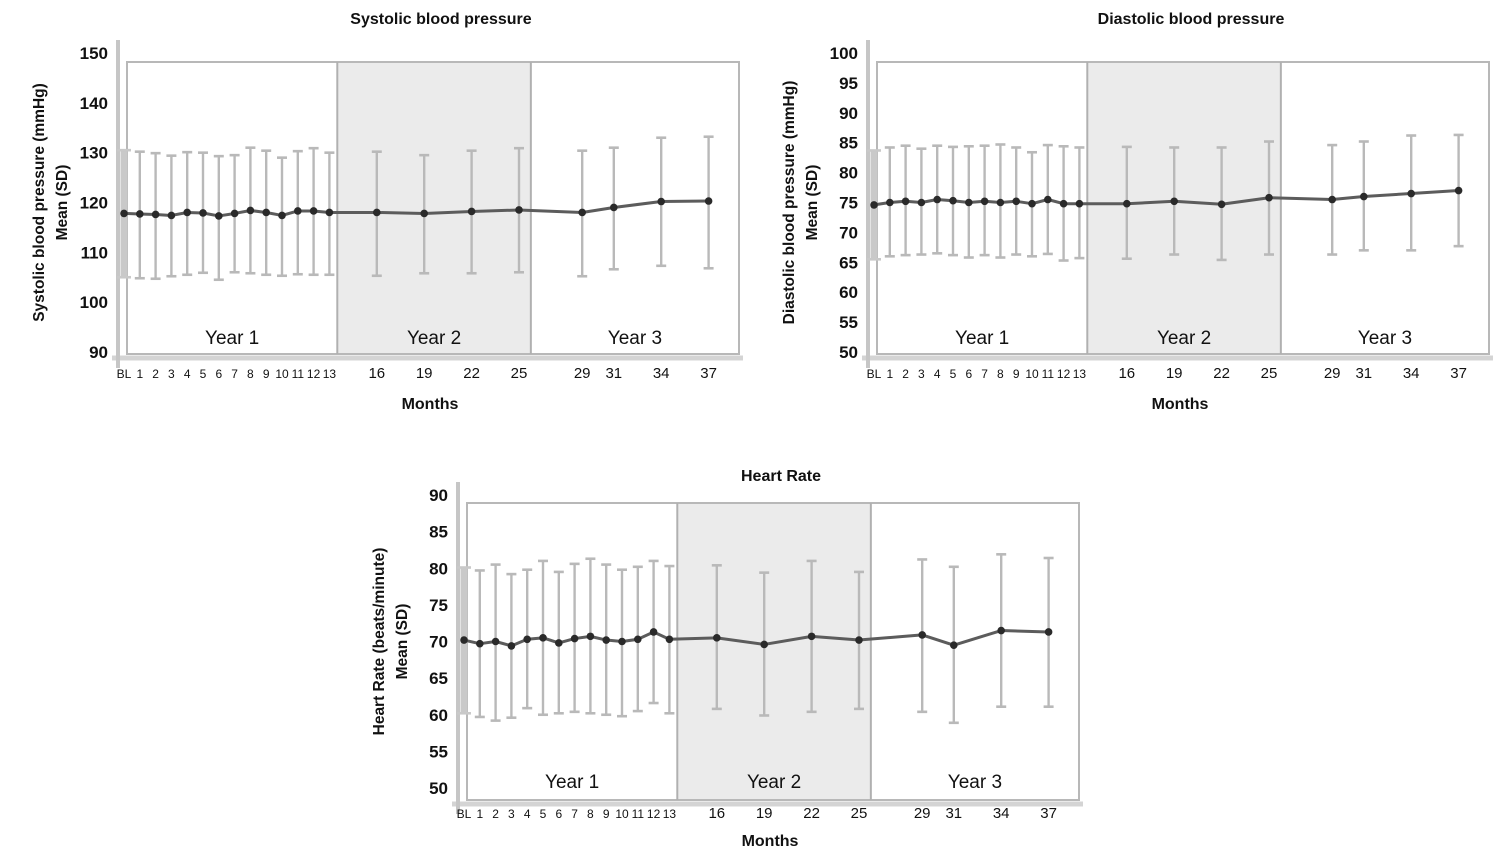  I want to click on y-tick-labels: 90 85 80 75 70 65 60 55 50, so click(438, 642).